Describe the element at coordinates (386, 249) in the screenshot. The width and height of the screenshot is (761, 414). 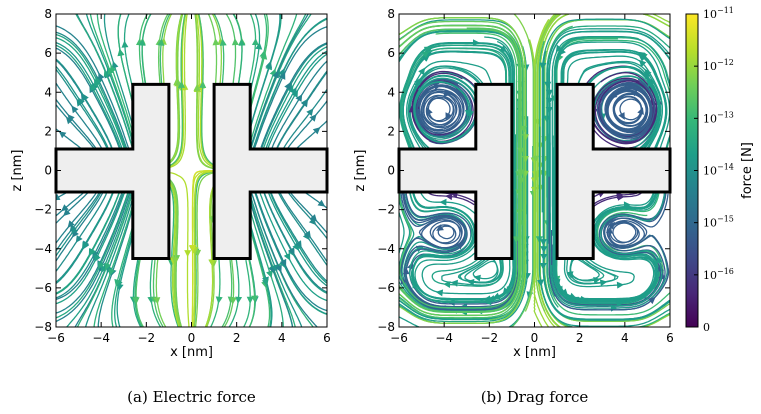
I see `y-tick-label: −4` at that location.